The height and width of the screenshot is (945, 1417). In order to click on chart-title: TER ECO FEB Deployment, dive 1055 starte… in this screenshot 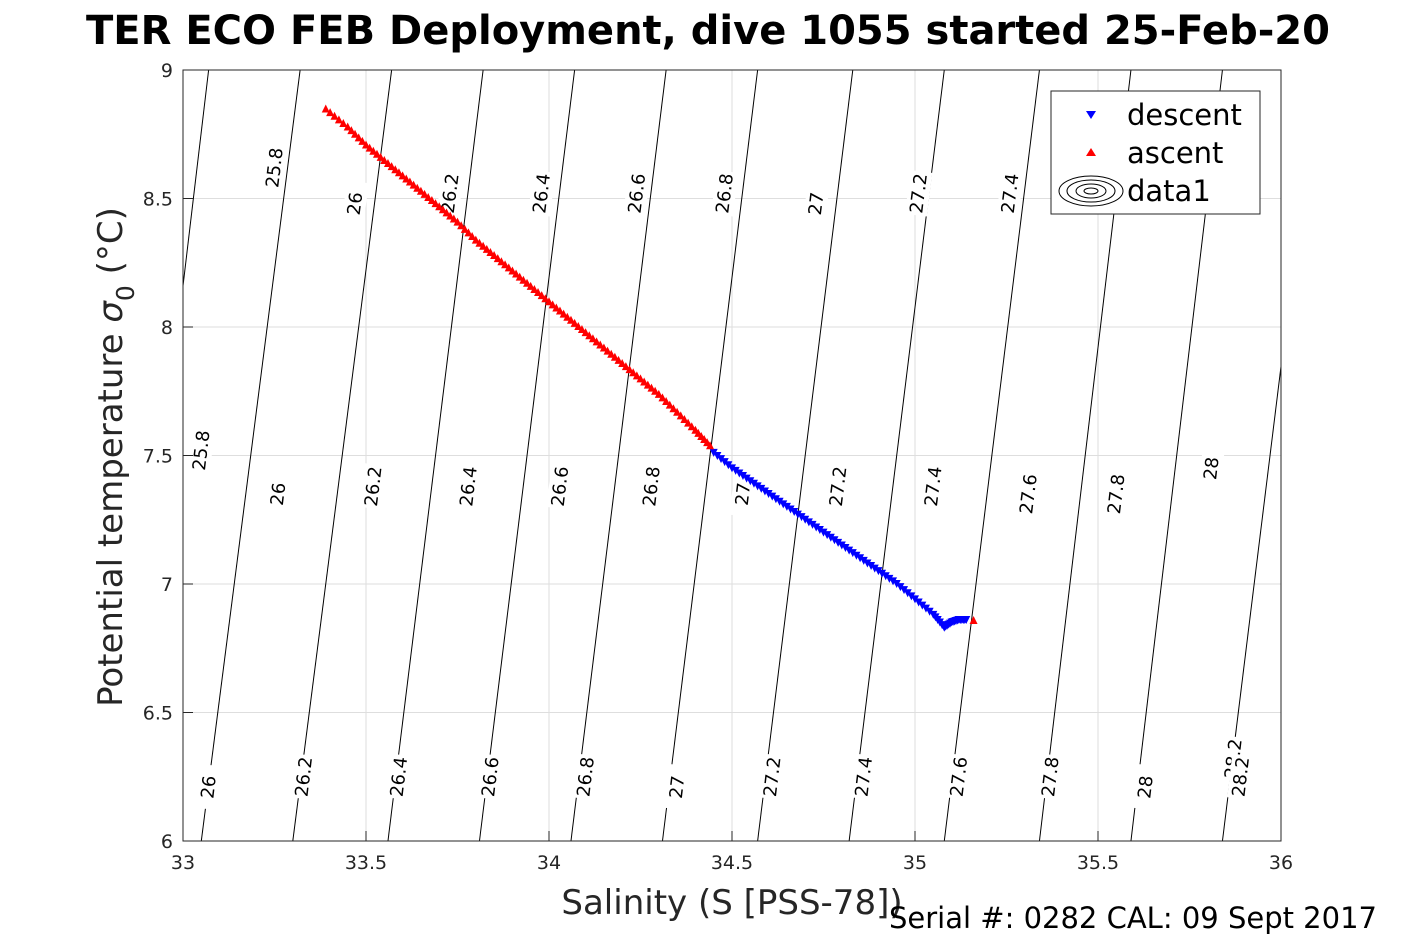, I will do `click(708, 31)`.